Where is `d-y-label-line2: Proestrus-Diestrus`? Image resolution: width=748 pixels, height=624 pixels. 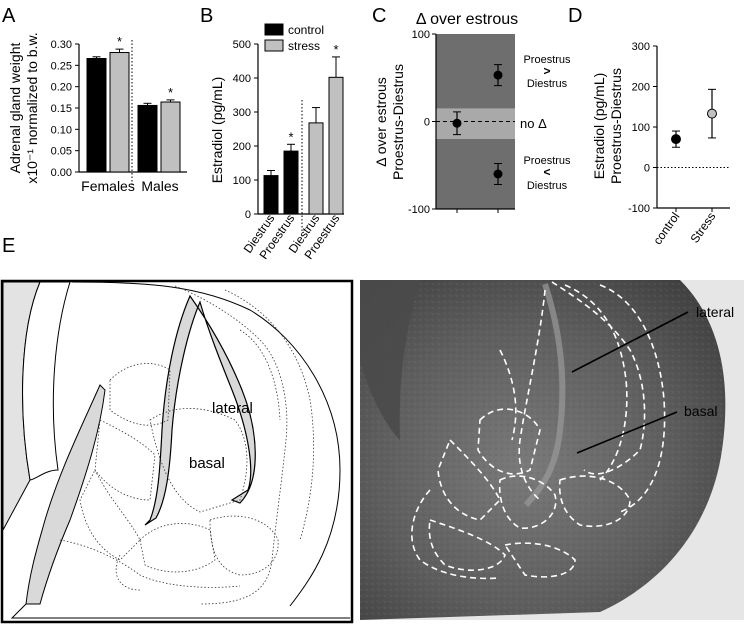
d-y-label-line2: Proestrus-Diestrus is located at coordinates (616, 126).